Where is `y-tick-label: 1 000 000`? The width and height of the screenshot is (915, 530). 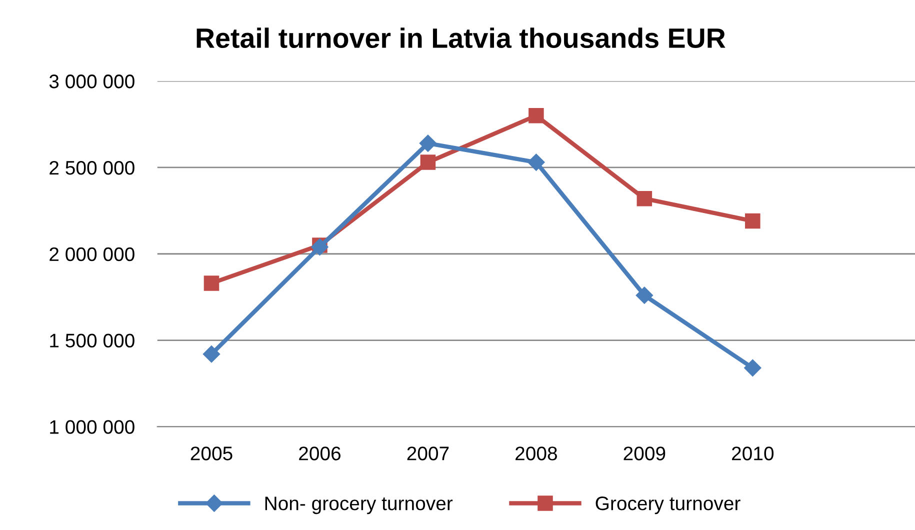 y-tick-label: 1 000 000 is located at coordinates (92, 427).